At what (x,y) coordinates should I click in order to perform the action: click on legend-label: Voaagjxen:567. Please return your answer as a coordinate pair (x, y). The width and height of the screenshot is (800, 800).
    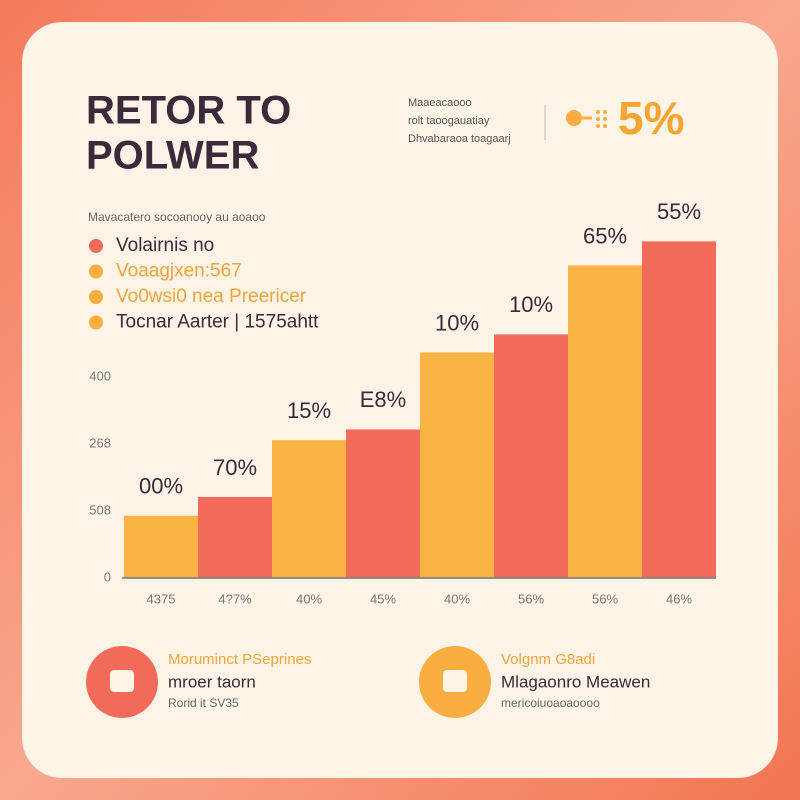
    Looking at the image, I should click on (179, 271).